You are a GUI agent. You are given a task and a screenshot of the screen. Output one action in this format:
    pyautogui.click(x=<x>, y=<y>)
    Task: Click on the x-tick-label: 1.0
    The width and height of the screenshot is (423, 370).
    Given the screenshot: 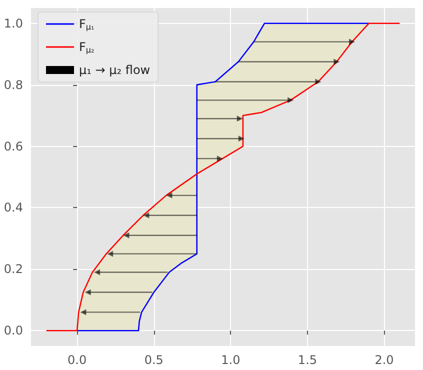 What is the action you would take?
    pyautogui.click(x=230, y=360)
    